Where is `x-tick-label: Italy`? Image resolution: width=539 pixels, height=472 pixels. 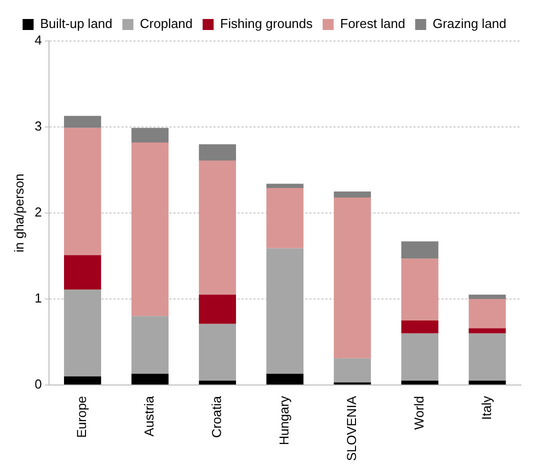 x-tick-label: Italy is located at coordinates (486, 407).